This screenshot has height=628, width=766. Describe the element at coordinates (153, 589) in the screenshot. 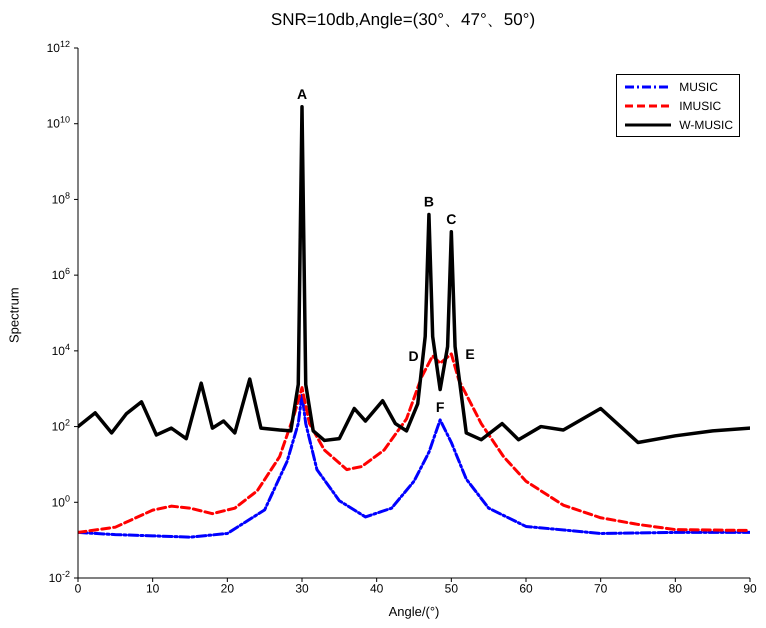

I see `x-tick-label: 10` at that location.